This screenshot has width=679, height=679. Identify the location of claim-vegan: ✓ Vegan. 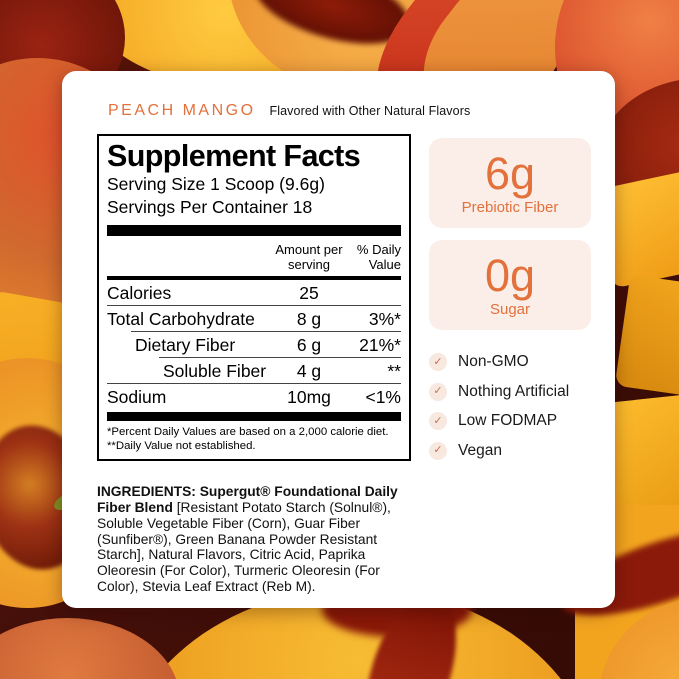
(510, 451).